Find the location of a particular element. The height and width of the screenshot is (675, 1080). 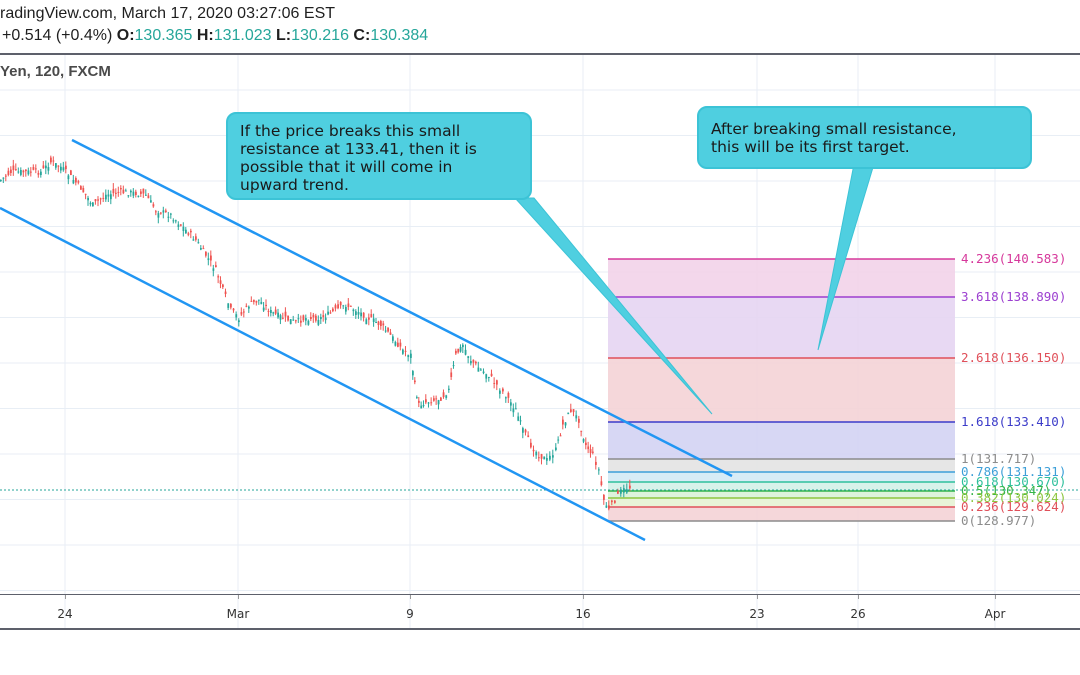

time-axis-label: 26 is located at coordinates (858, 614).